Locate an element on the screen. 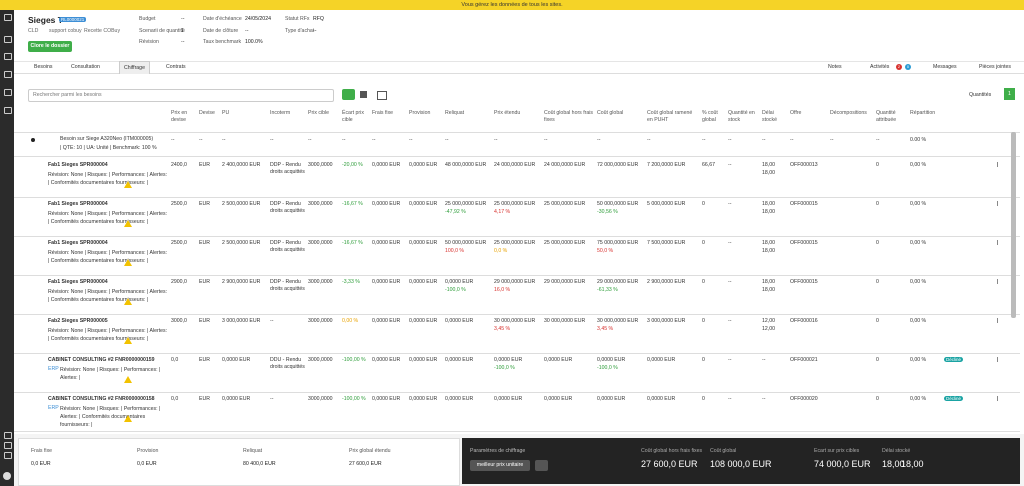  refresh-btn is located at coordinates (541, 465).